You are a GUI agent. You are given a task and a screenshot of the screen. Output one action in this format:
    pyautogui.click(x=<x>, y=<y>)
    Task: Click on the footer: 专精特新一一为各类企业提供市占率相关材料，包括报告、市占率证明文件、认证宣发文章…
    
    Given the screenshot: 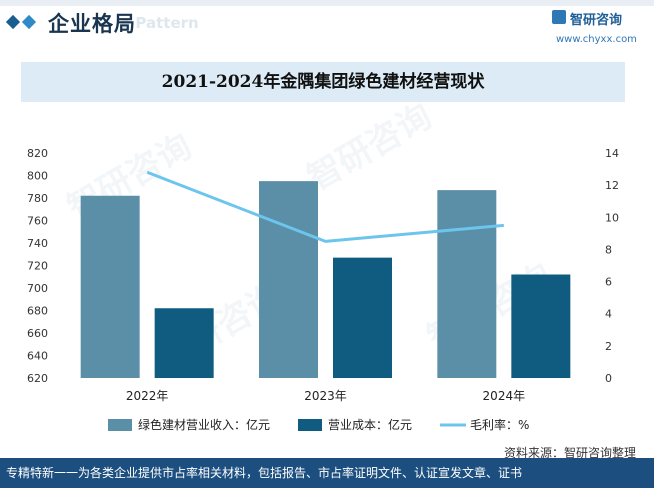 What is the action you would take?
    pyautogui.click(x=327, y=473)
    